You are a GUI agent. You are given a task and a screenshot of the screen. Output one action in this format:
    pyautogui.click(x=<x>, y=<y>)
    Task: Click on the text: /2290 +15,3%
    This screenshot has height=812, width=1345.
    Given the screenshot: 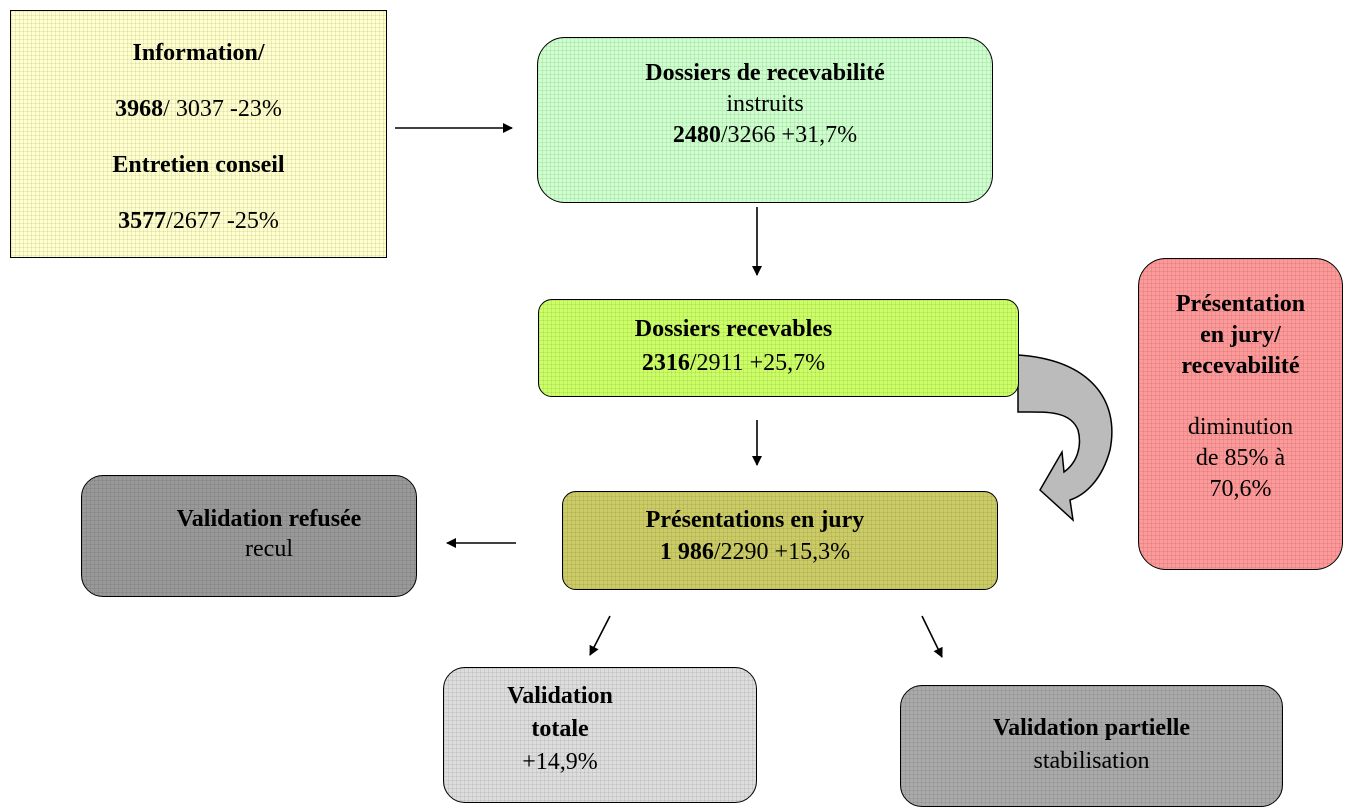 What is the action you would take?
    pyautogui.click(x=782, y=552)
    